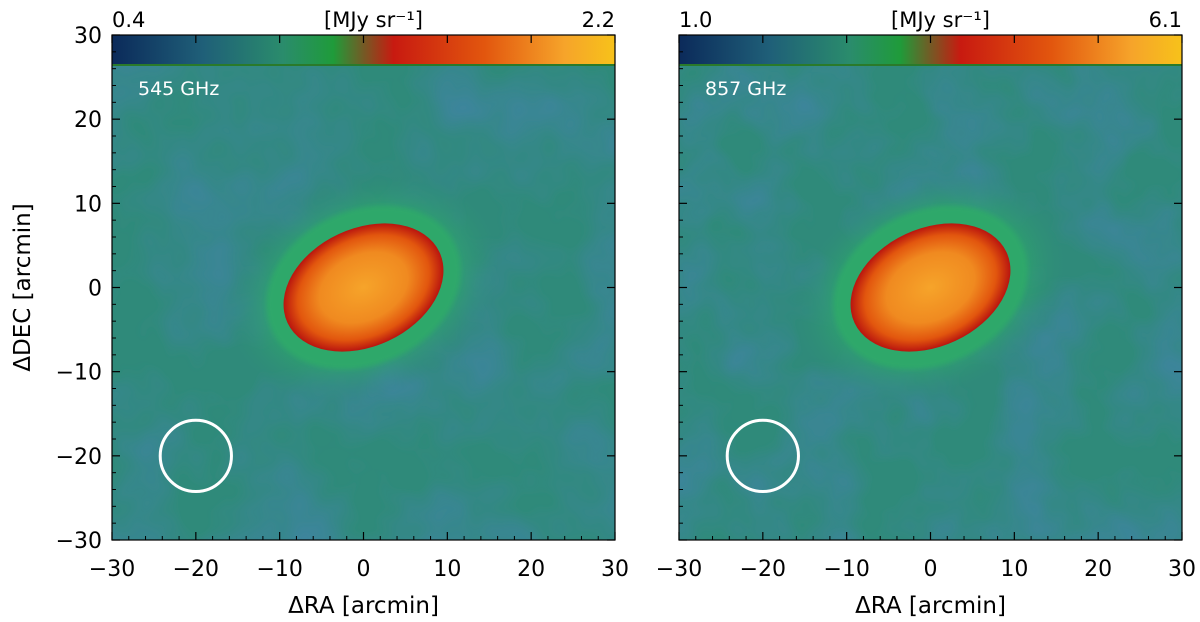 This screenshot has width=1200, height=622. I want to click on colorbar-max-label: 6.1, so click(1165, 20).